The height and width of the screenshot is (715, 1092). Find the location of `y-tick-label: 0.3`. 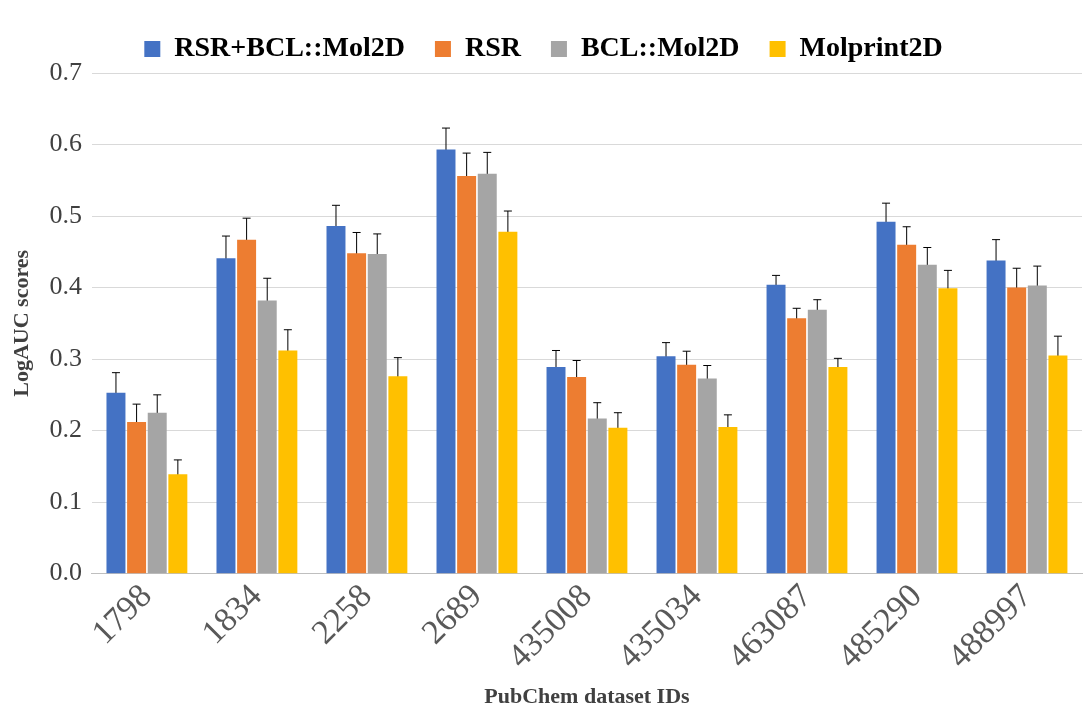

y-tick-label: 0.3 is located at coordinates (65, 357).